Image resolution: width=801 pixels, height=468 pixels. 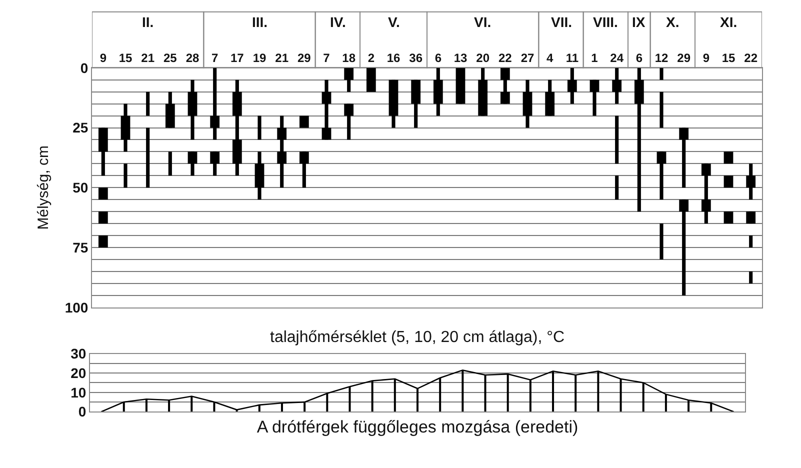 I want to click on x-tick-label: 27, so click(x=527, y=58).